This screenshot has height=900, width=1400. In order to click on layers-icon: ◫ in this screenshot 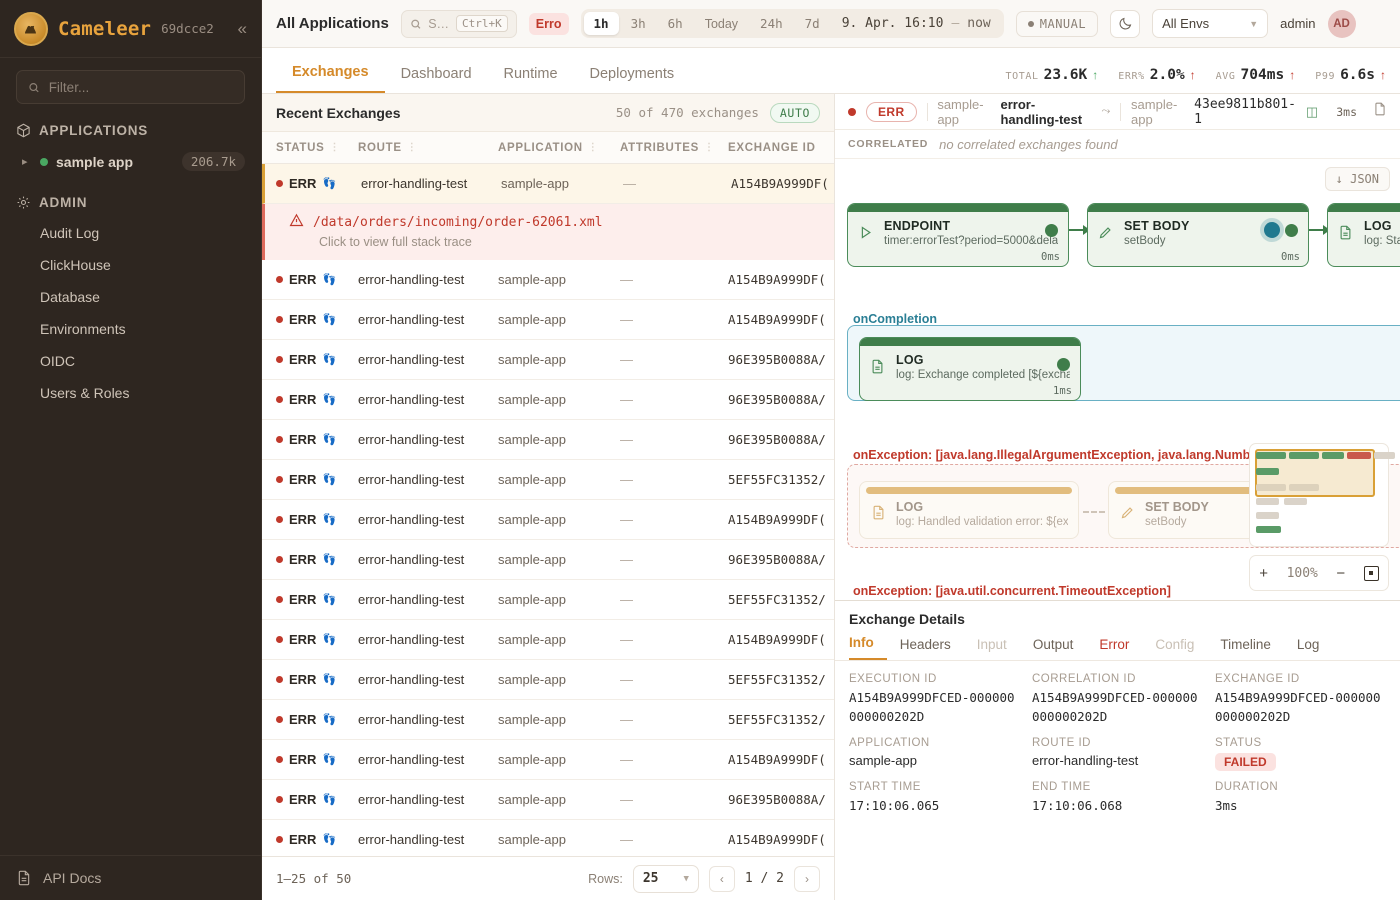, I will do `click(1312, 111)`.